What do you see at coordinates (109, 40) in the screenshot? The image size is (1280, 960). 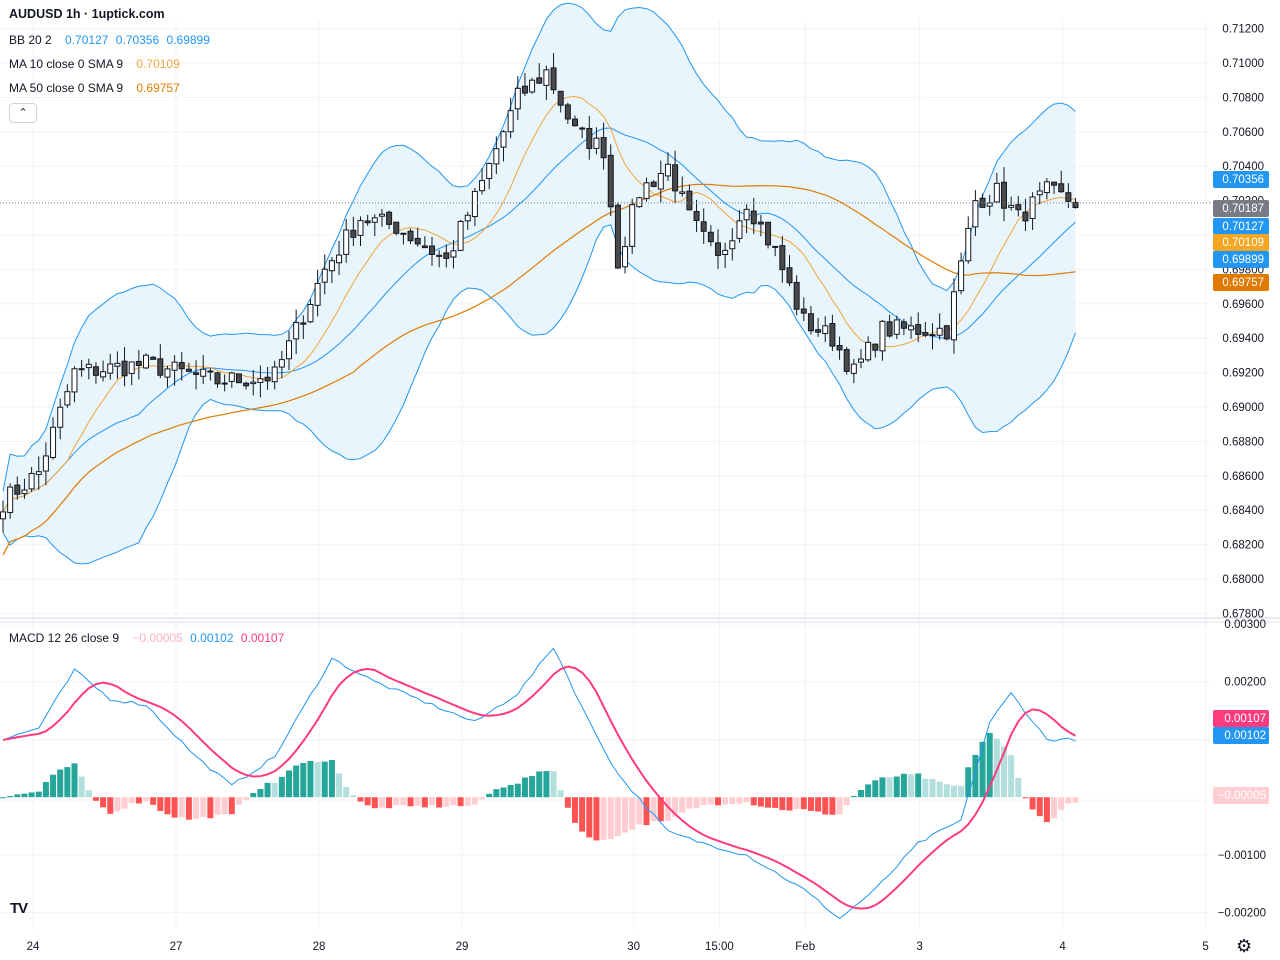 I see `bb-legend: BB 20 2 0.70127 0.70356 0.69899` at bounding box center [109, 40].